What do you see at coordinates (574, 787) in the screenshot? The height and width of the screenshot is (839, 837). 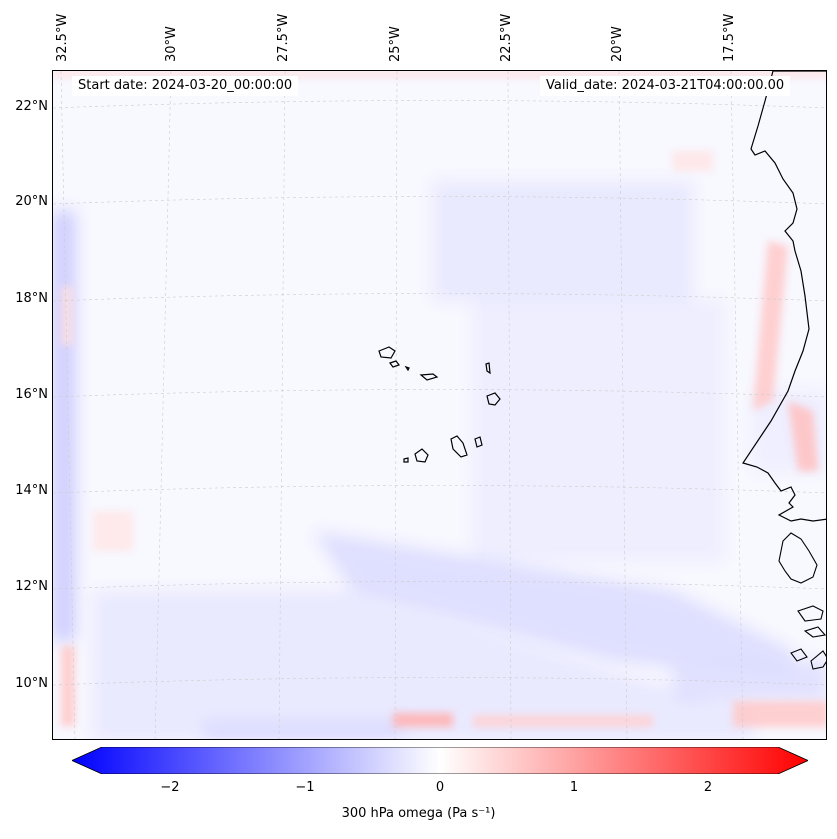 I see `colorbar-tick-1: 1` at bounding box center [574, 787].